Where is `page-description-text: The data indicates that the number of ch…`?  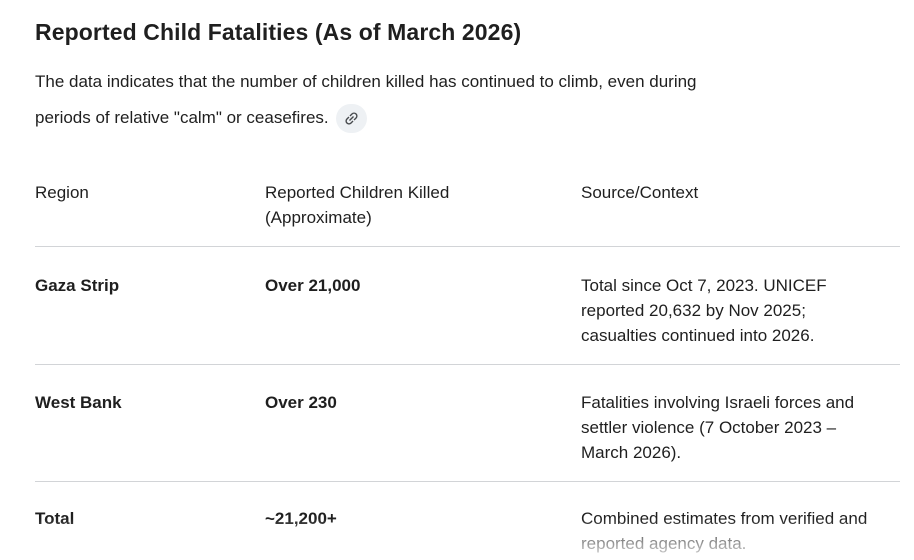
page-description-text: The data indicates that the number of ch… is located at coordinates (366, 99).